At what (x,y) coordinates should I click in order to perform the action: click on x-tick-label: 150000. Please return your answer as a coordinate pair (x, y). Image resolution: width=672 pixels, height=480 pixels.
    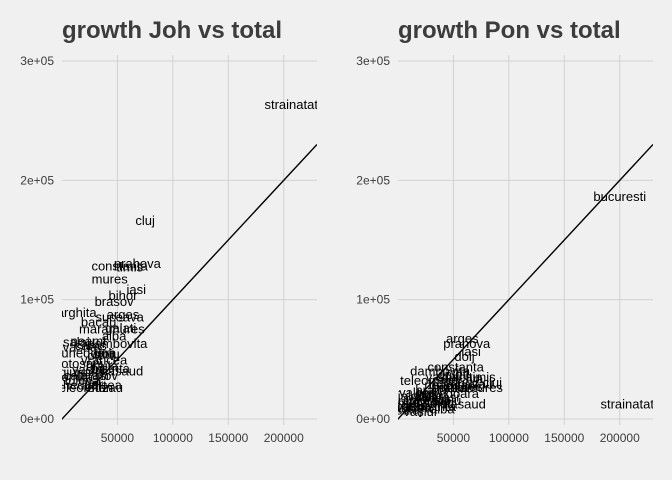
    Looking at the image, I should click on (228, 438).